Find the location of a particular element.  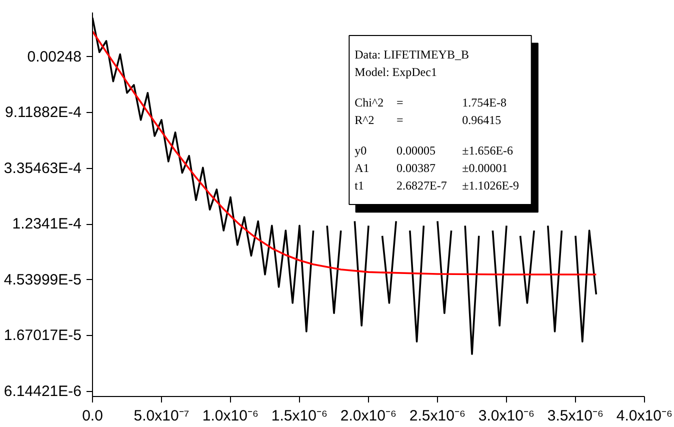

text: A1 0.00387 ±0.00001 is located at coordinates (431, 168).